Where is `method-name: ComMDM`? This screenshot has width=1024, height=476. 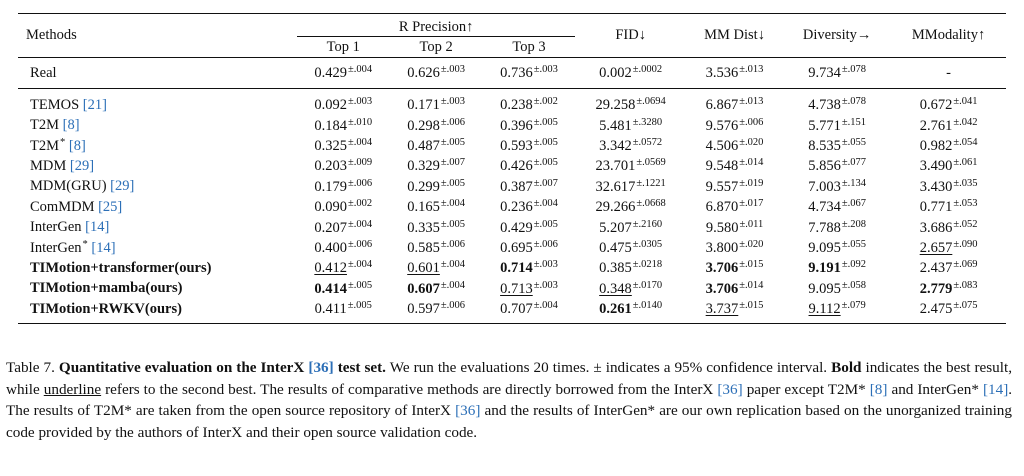 method-name: ComMDM is located at coordinates (62, 206).